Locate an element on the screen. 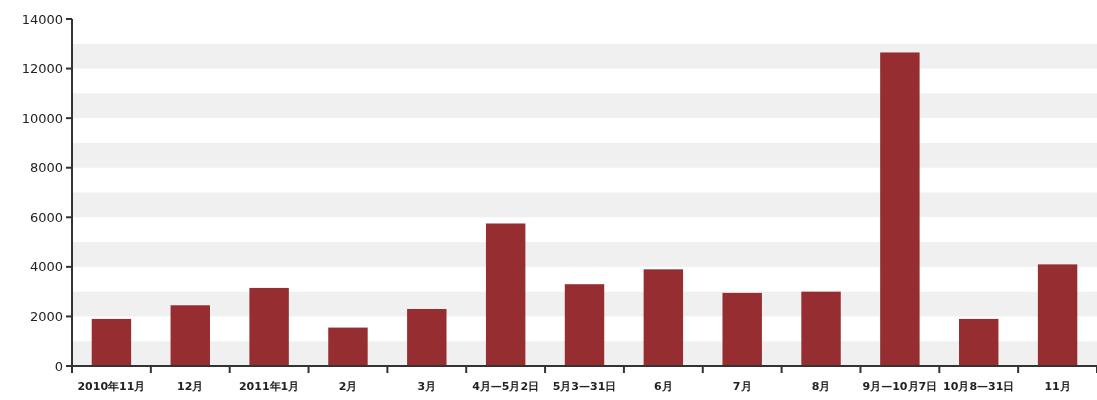  x-tick-label: 2月 is located at coordinates (348, 386).